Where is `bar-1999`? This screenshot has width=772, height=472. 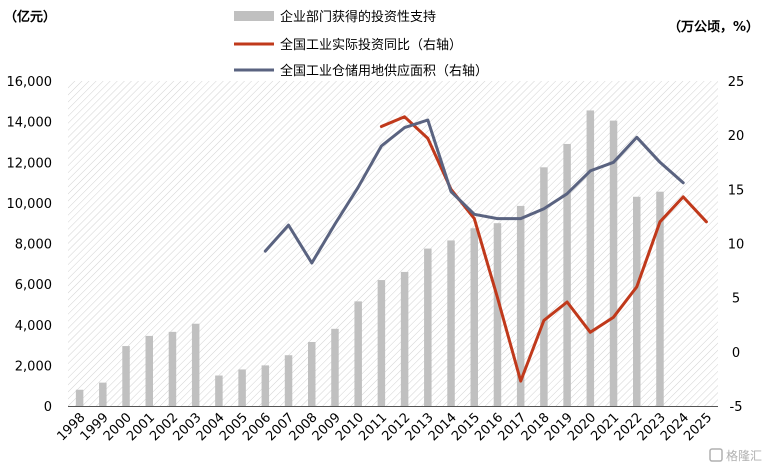
bar-1999 is located at coordinates (103, 394).